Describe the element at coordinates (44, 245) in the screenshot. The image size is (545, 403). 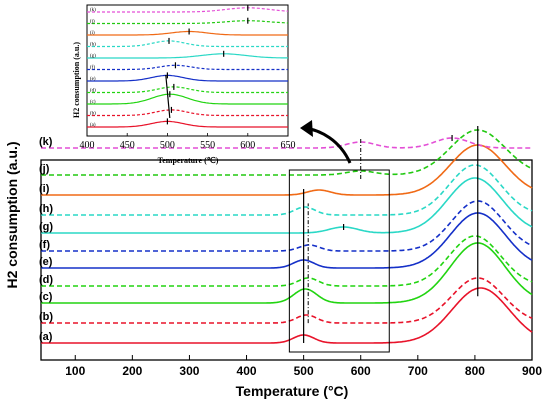
I see `series-label-f: (f)` at that location.